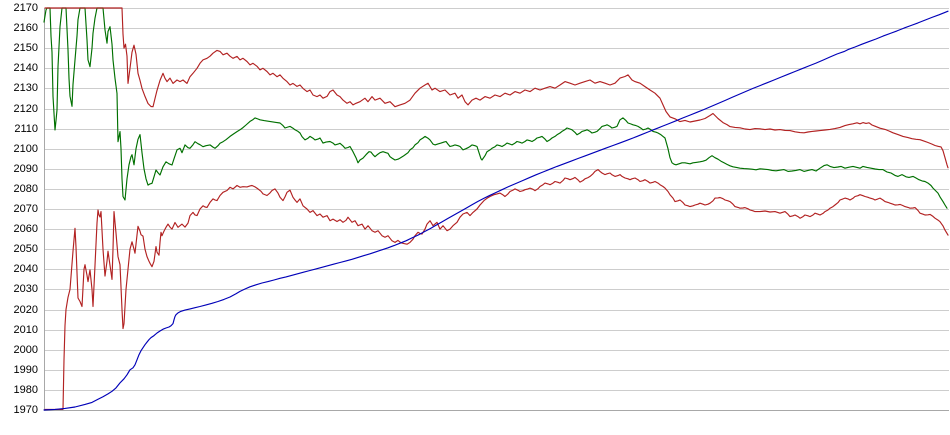  I want to click on y-axis-label: 2160, so click(25, 28).